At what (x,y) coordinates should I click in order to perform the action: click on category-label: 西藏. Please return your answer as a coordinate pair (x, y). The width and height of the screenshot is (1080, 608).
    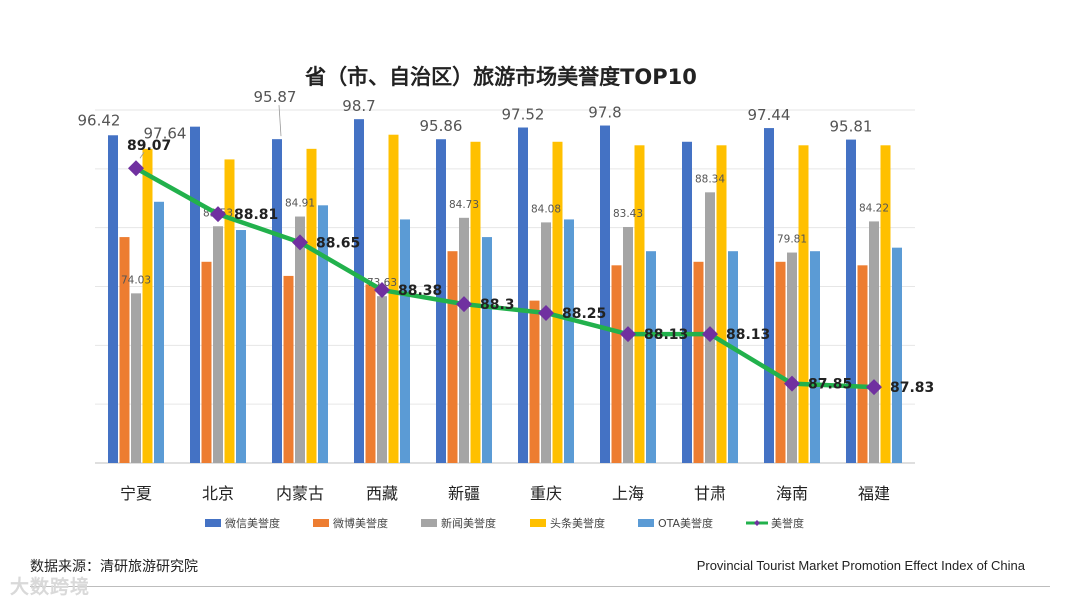
    Looking at the image, I should click on (382, 493).